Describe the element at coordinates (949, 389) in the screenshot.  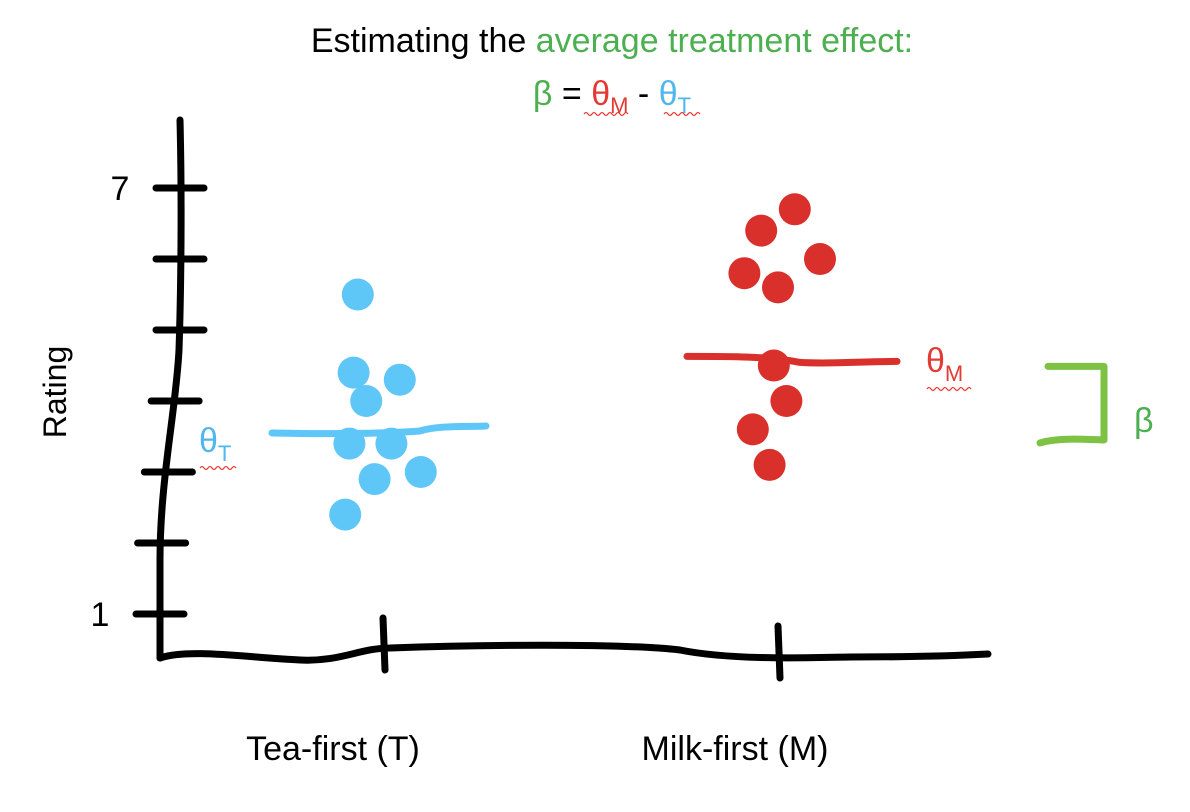
I see `spell-underline-theta-m` at that location.